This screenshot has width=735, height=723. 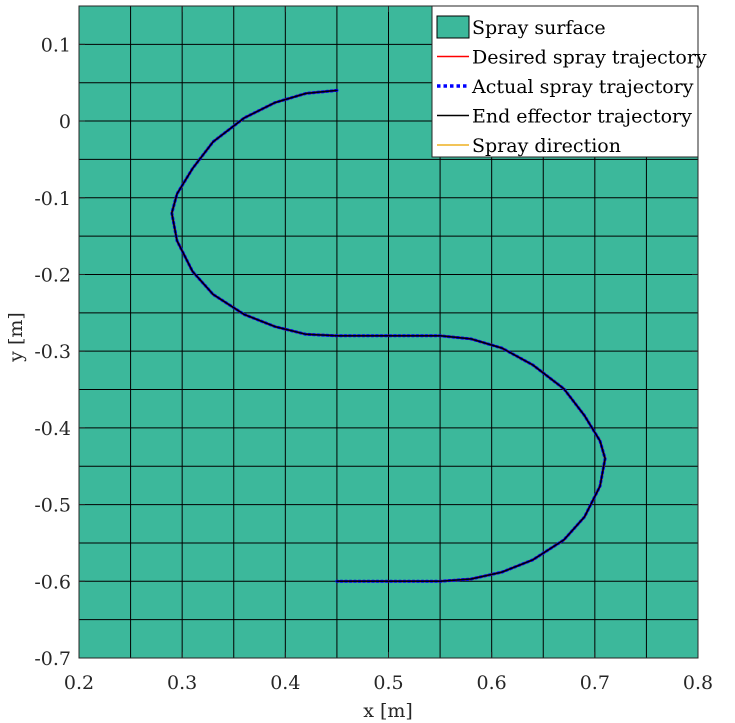 What do you see at coordinates (52, 429) in the screenshot?
I see `y-tick-label: -0.4` at bounding box center [52, 429].